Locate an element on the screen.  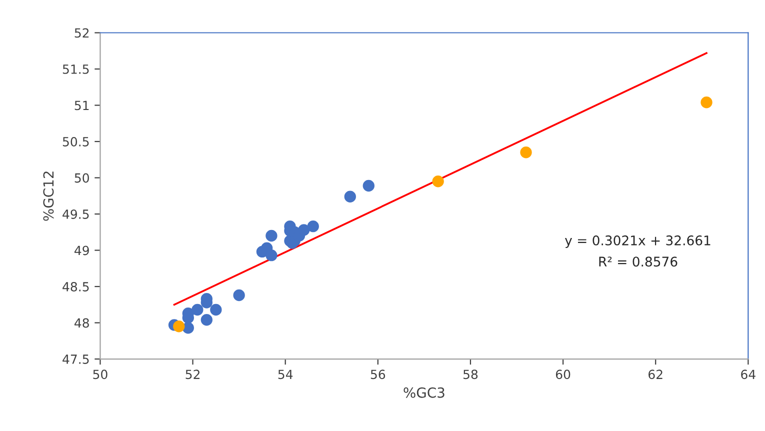
x-tick-label: 56 is located at coordinates (378, 375).